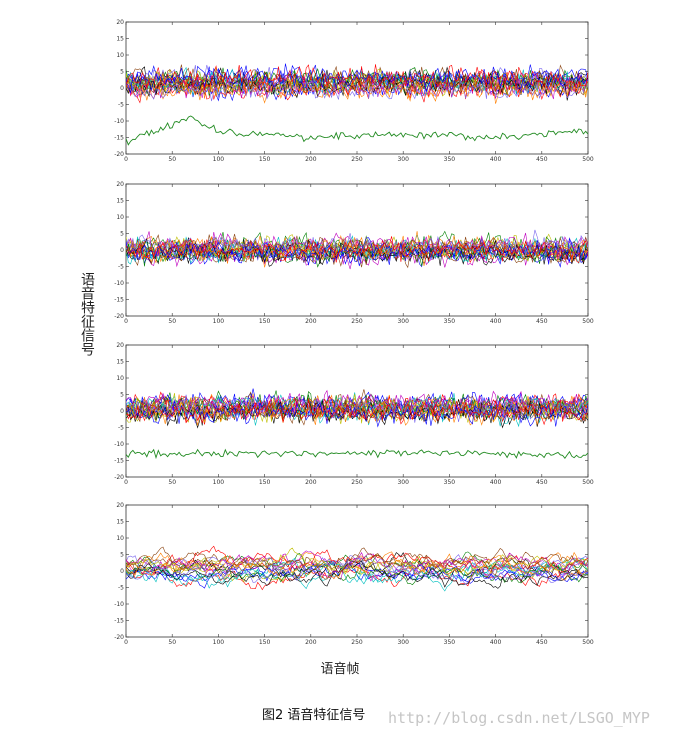 The width and height of the screenshot is (674, 738). I want to click on outlier-series-line, so click(357, 130).